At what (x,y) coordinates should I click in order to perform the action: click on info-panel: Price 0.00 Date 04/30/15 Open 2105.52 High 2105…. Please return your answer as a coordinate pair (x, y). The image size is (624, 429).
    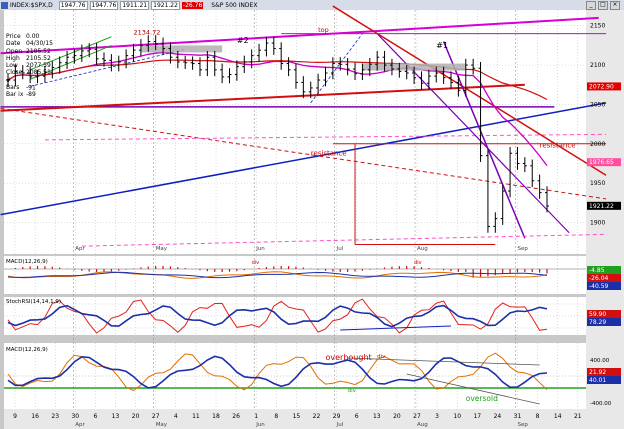
    Looking at the image, I should click on (29, 66).